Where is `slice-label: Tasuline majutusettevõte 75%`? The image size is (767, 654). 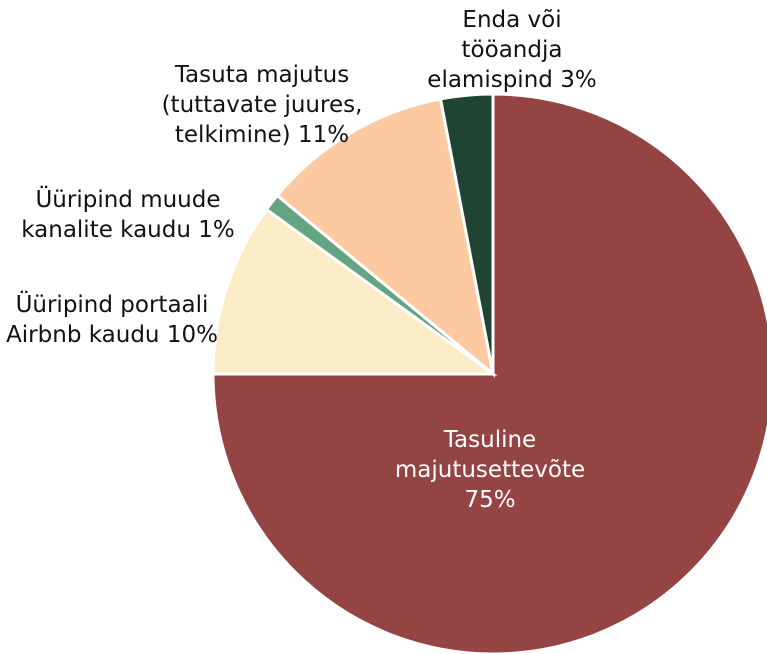
slice-label: Tasuline majutusettevõte 75% is located at coordinates (490, 470).